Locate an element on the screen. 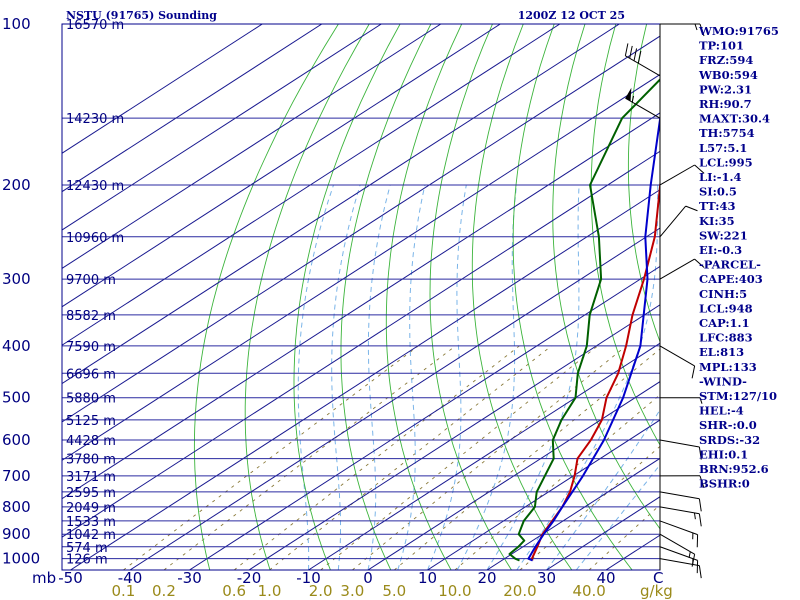 The height and width of the screenshot is (600, 800). stability-index: PW:2.31 is located at coordinates (725, 89).